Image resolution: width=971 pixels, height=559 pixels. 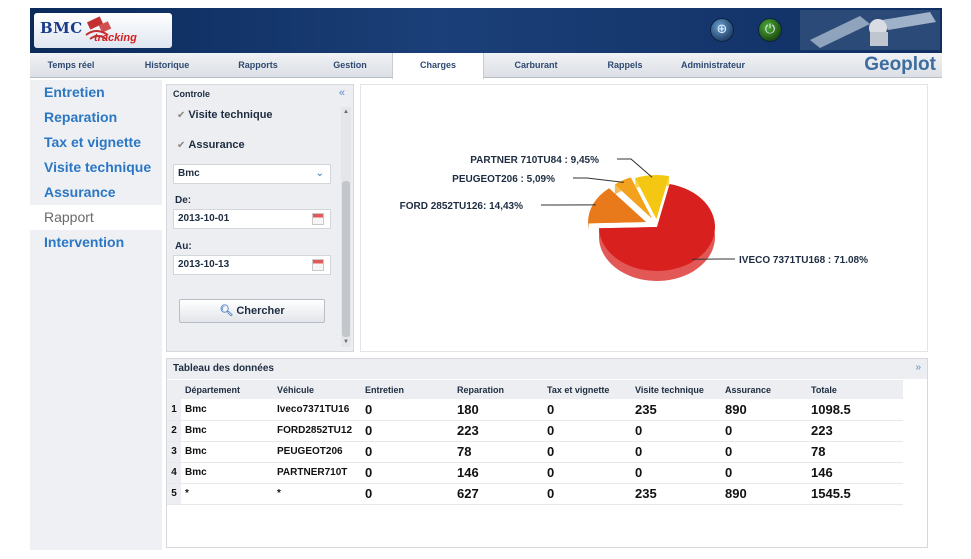 What do you see at coordinates (183, 200) in the screenshot?
I see `from-date-label: De:` at bounding box center [183, 200].